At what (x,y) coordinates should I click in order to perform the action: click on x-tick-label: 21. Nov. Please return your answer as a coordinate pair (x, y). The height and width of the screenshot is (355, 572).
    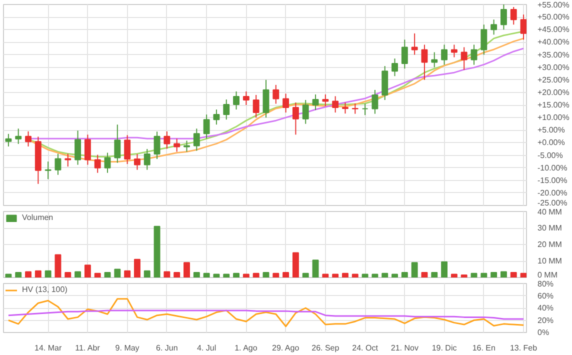
    Looking at the image, I should click on (404, 348).